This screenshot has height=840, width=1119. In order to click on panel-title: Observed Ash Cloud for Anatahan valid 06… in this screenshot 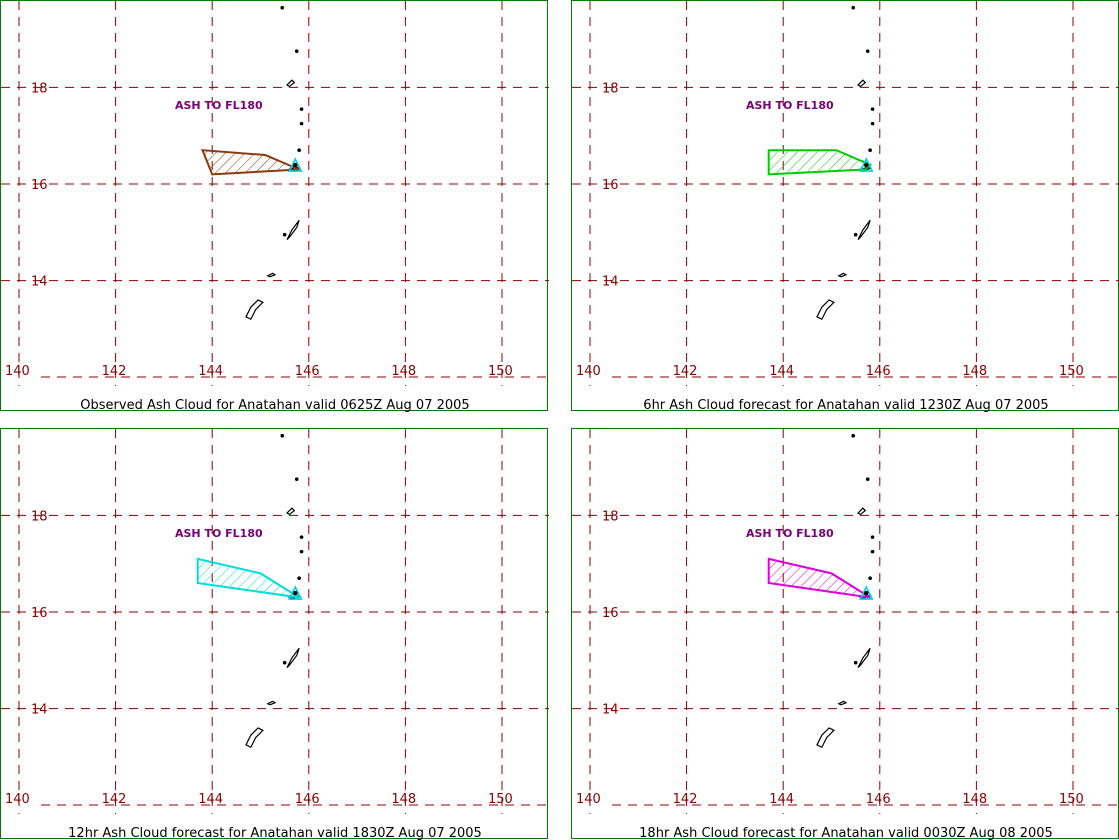, I will do `click(274, 405)`.